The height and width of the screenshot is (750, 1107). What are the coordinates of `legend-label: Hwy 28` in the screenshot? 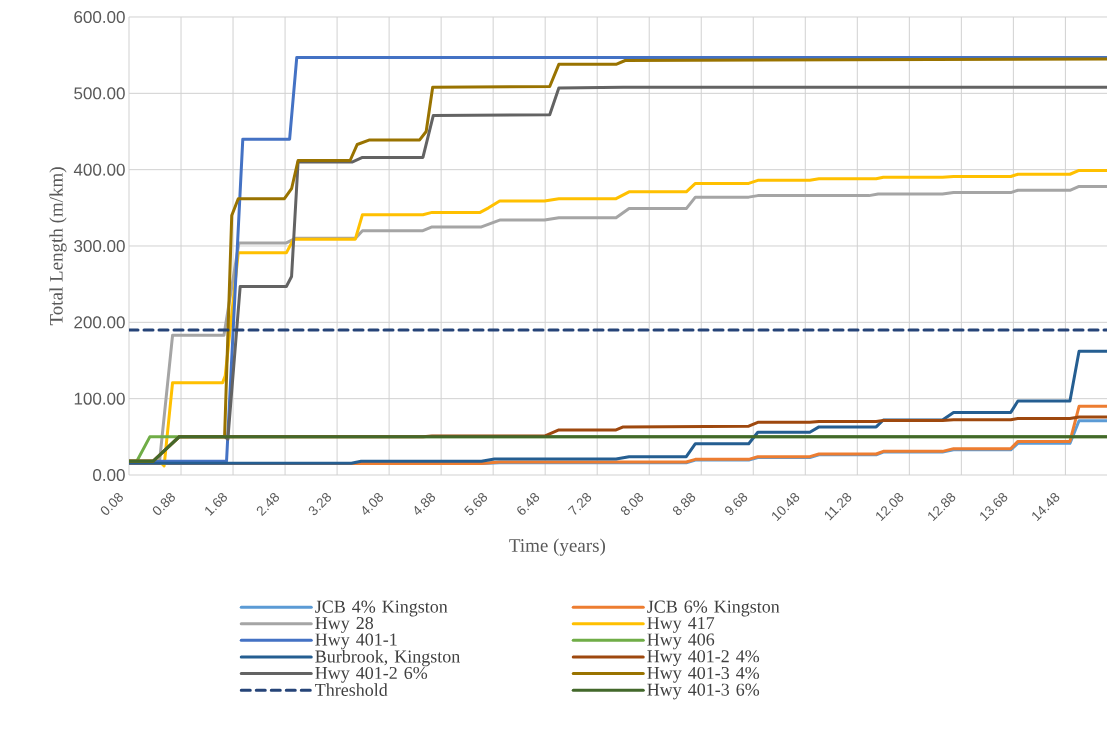 It's located at (344, 625).